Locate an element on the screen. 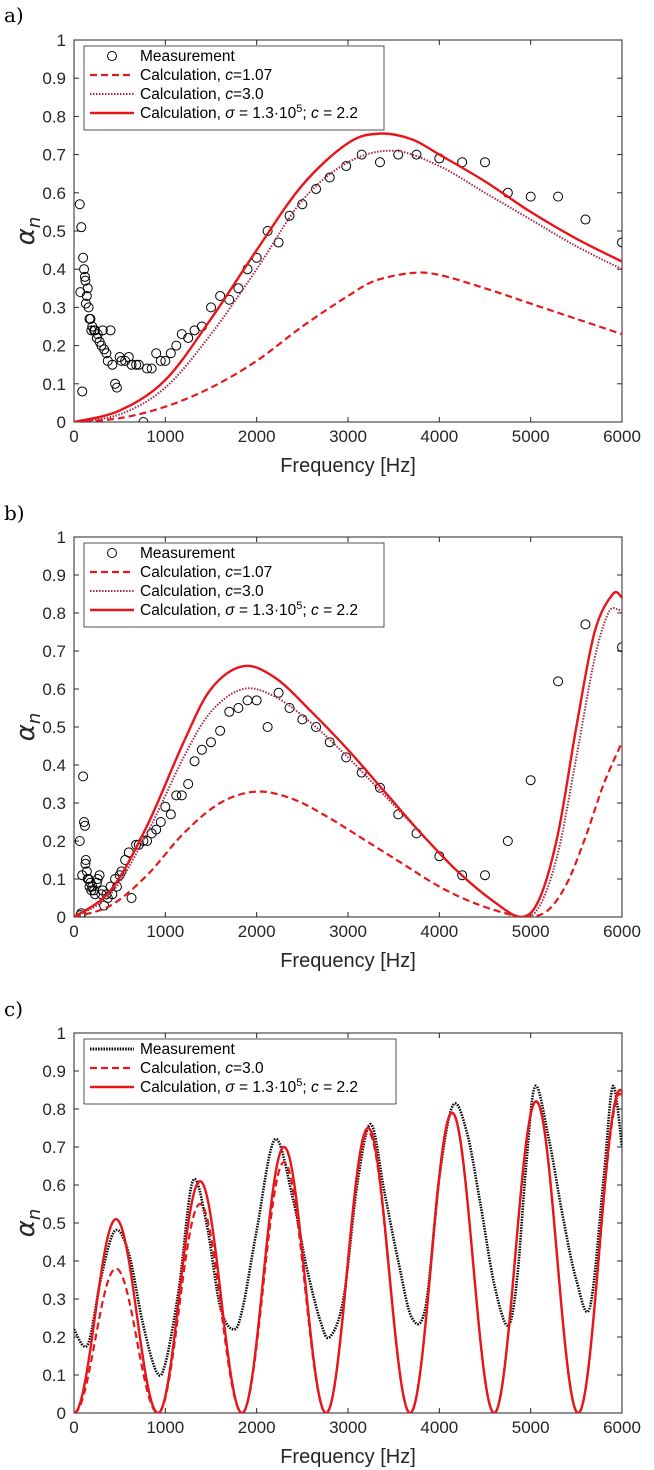 This screenshot has width=654, height=1470. y-tick-label: 0 is located at coordinates (61, 917).